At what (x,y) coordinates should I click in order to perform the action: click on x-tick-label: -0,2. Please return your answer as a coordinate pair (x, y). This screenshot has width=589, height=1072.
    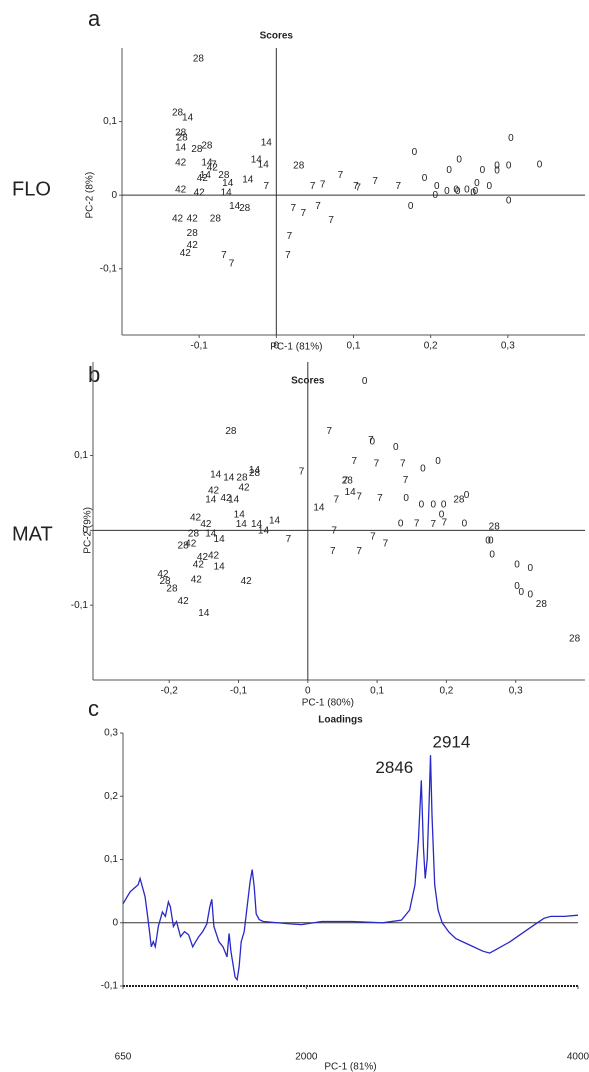
    Looking at the image, I should click on (170, 691).